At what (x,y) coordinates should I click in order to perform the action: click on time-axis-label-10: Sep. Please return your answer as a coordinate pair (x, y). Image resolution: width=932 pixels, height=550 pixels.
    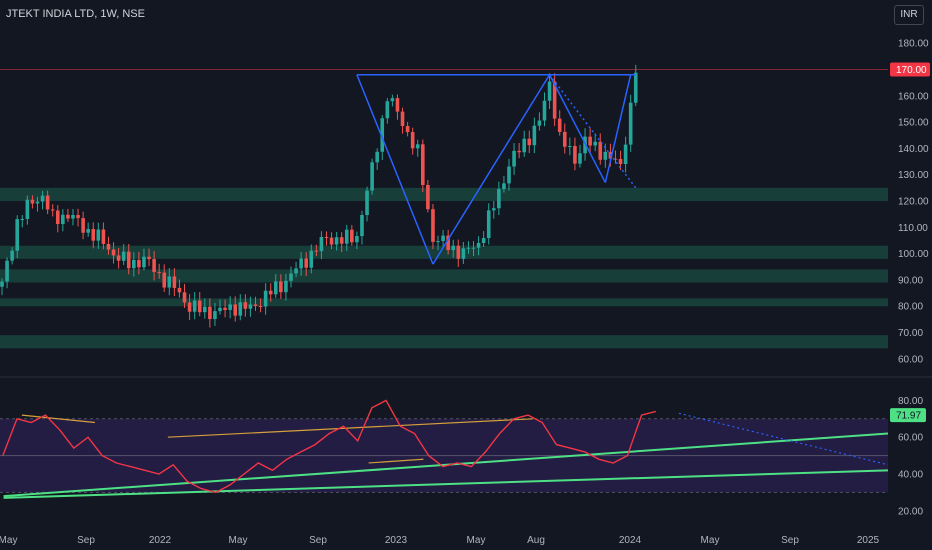
    Looking at the image, I should click on (790, 540).